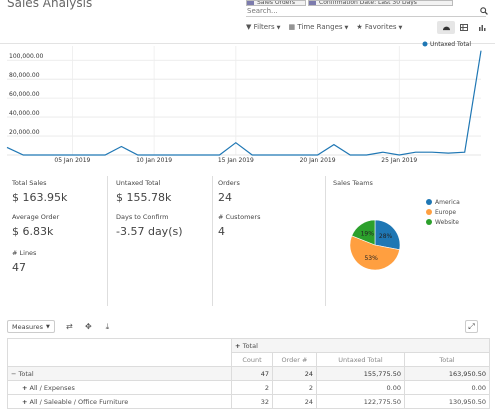 This screenshot has width=495, height=409. Describe the element at coordinates (14, 373) in the screenshot. I see `minus-icon: −` at that location.